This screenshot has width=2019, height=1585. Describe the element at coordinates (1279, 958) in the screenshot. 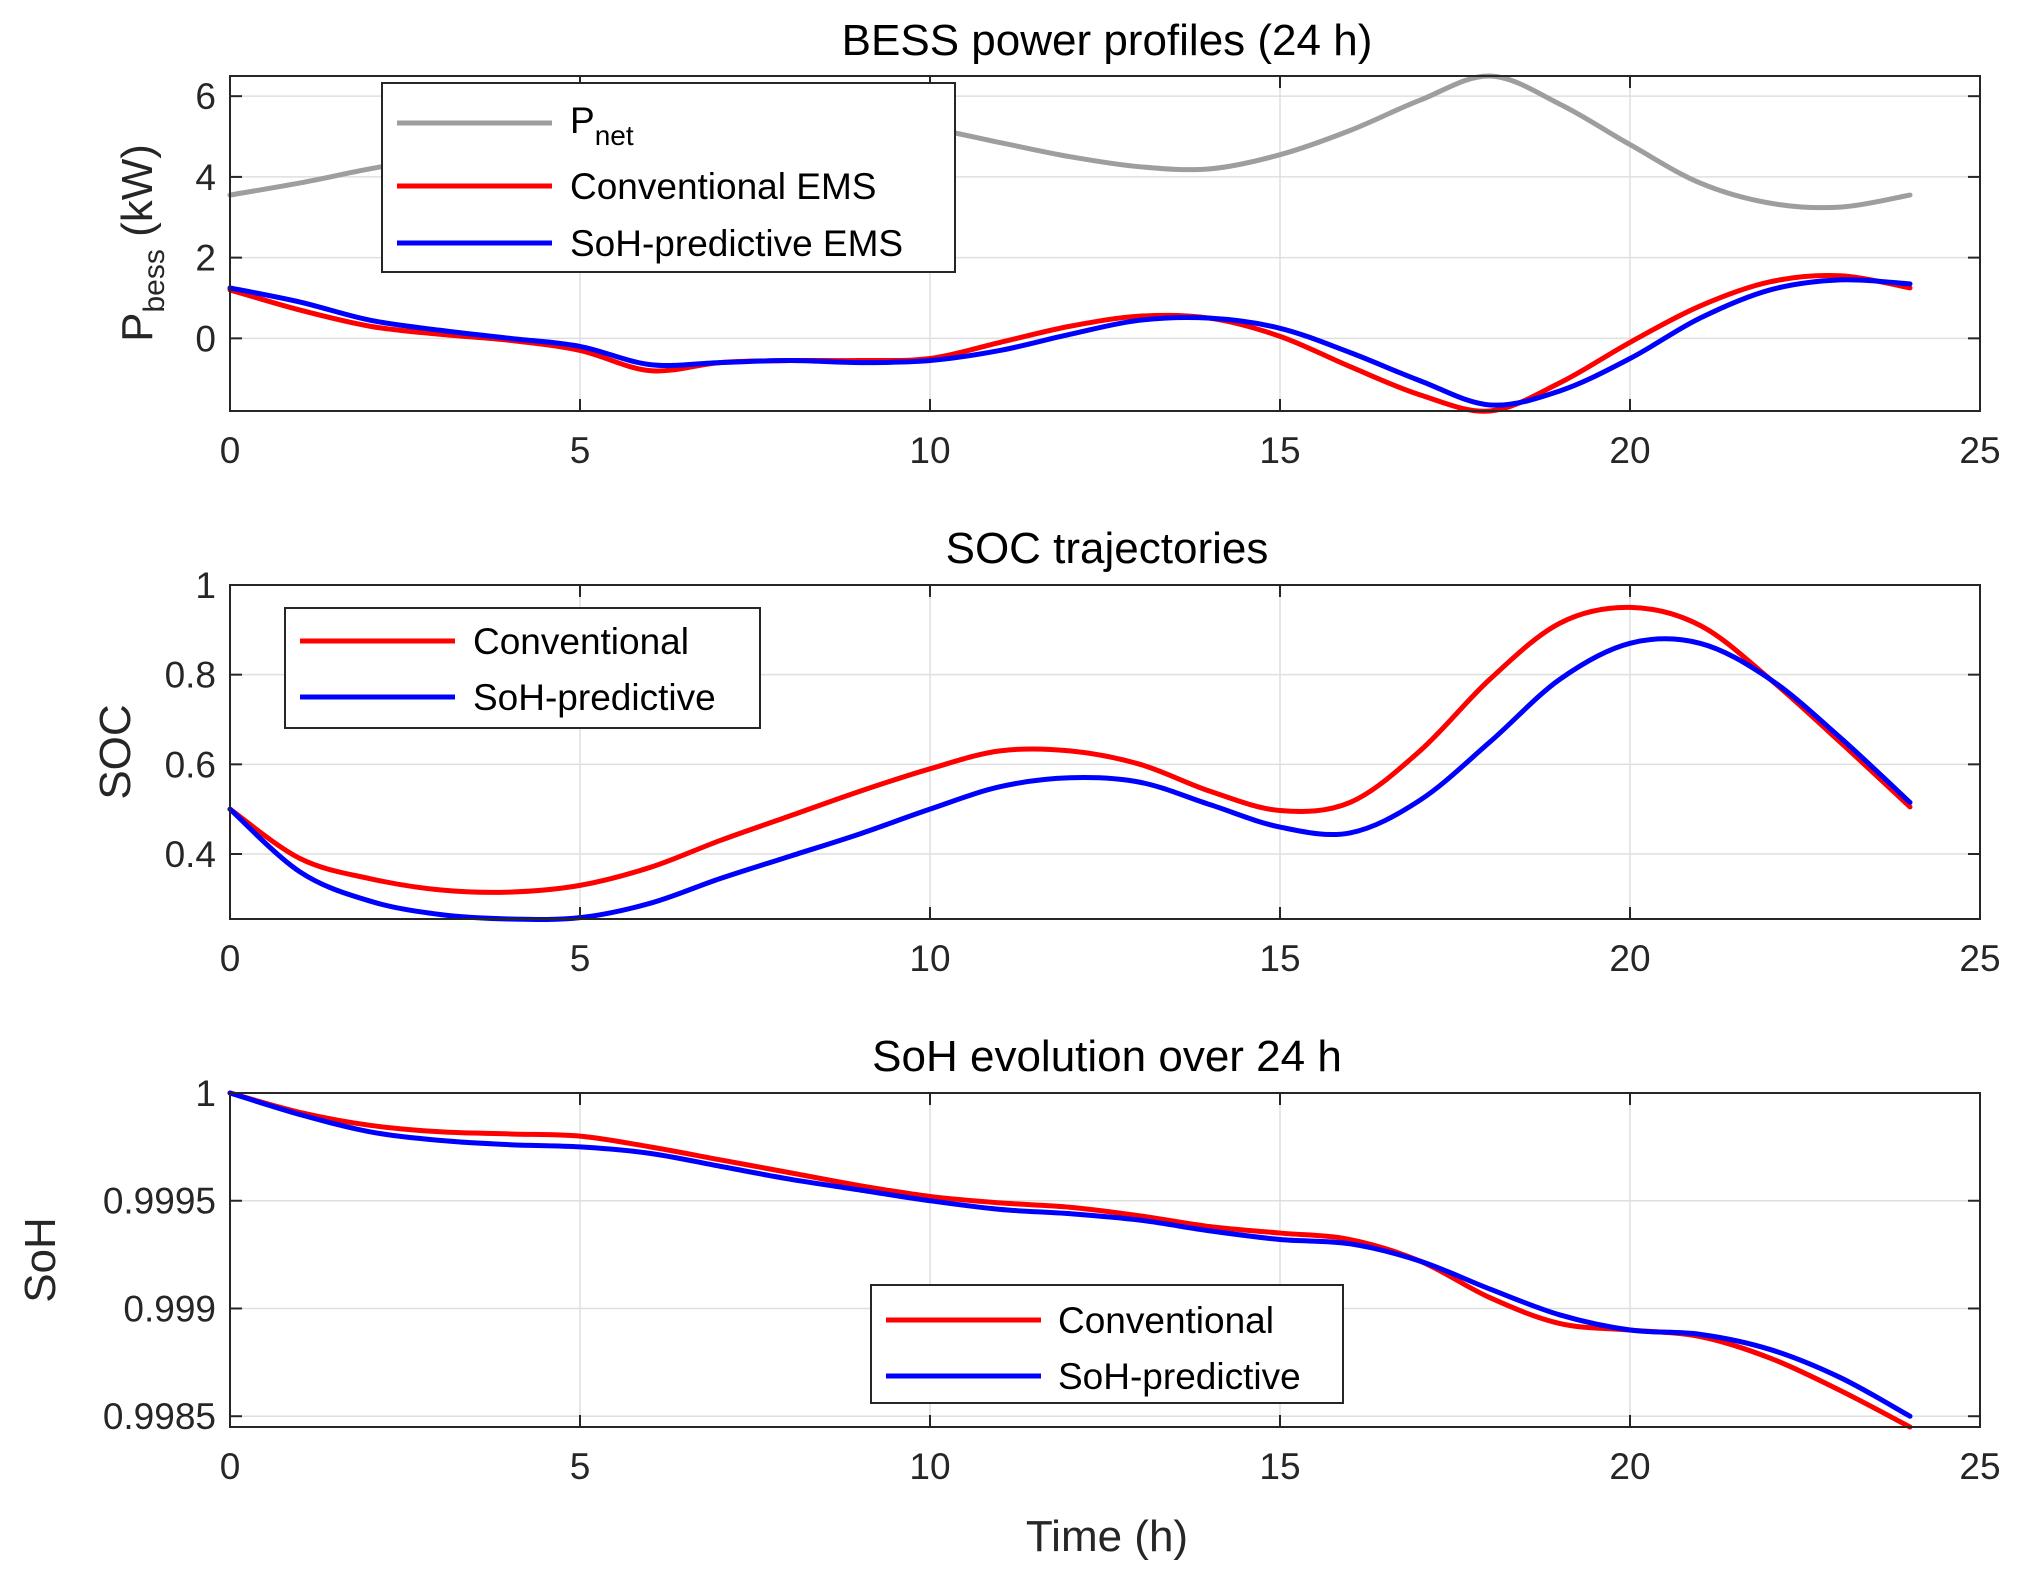

I see `xtick-label-soc: 15` at that location.